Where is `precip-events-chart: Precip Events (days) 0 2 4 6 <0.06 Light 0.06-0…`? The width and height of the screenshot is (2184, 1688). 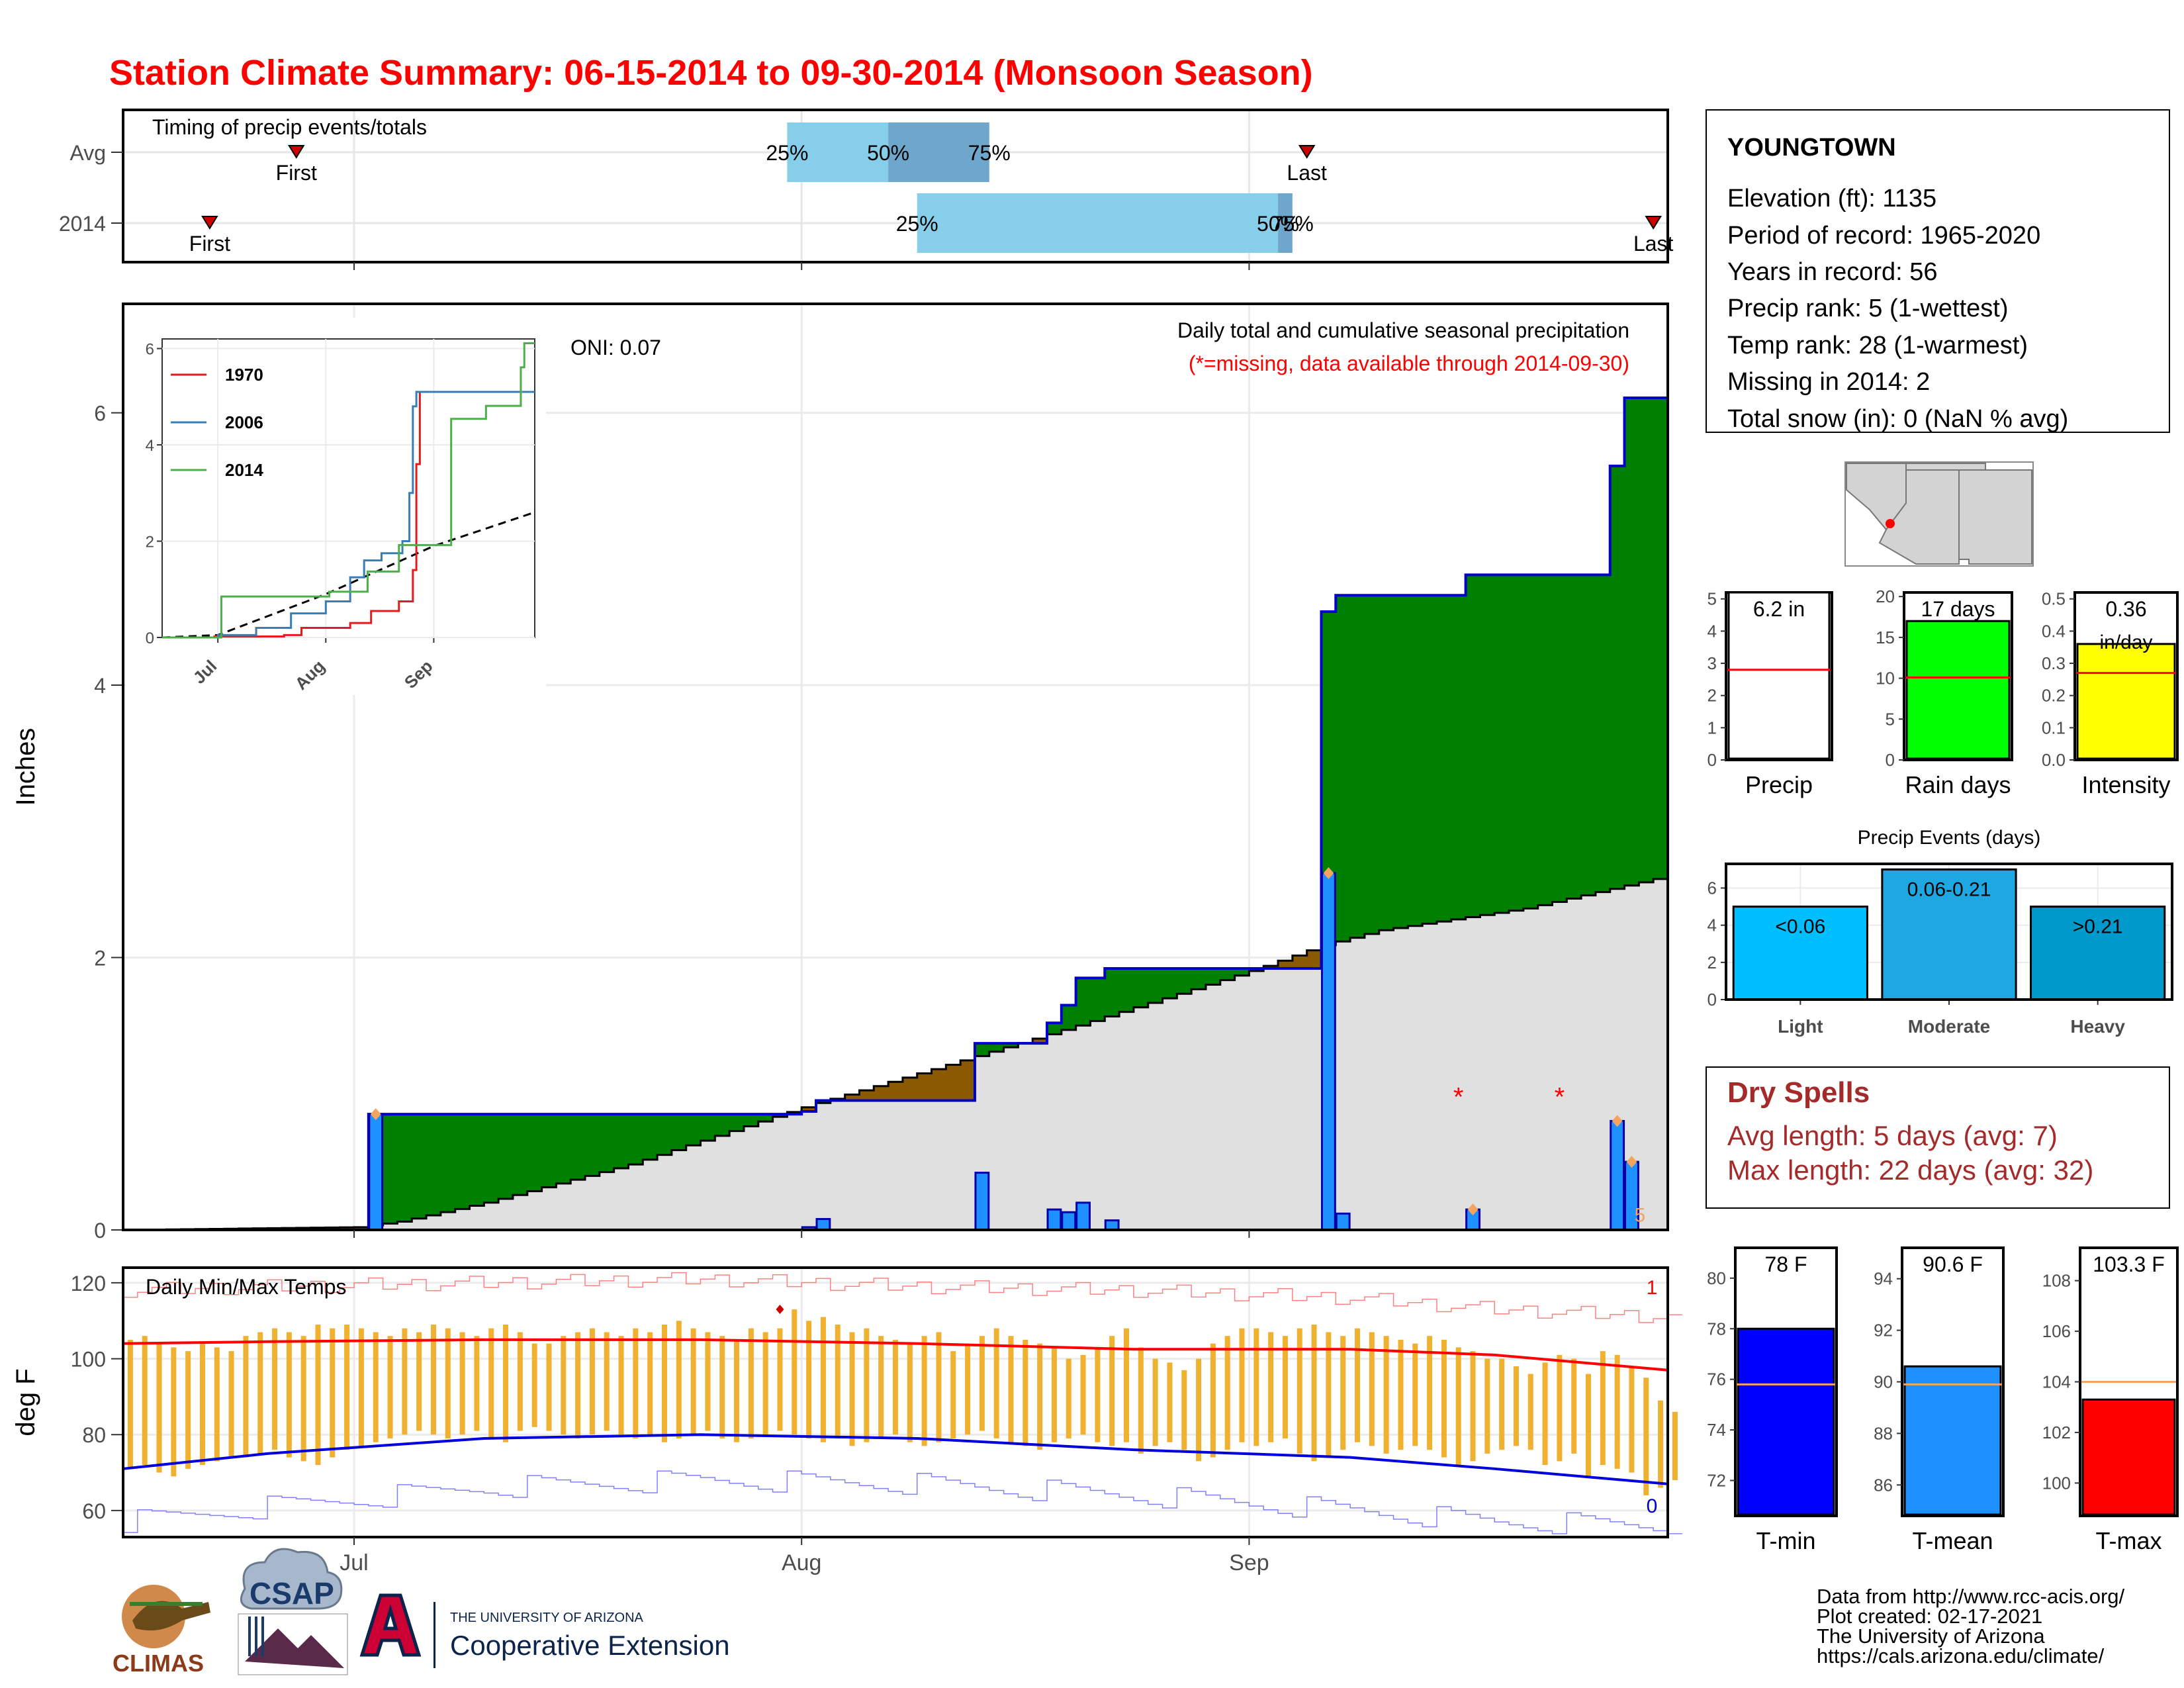
precip-events-chart: Precip Events (days) 0 2 4 6 <0.06 Light 0.06-0… is located at coordinates (1940, 932).